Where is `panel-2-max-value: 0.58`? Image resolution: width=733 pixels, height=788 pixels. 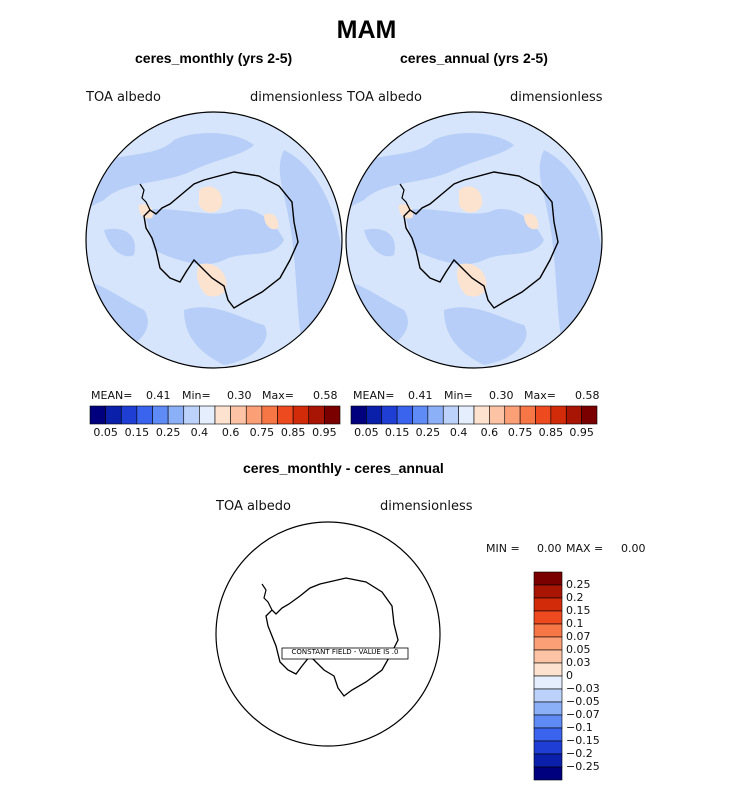
panel-2-max-value: 0.58 is located at coordinates (587, 395).